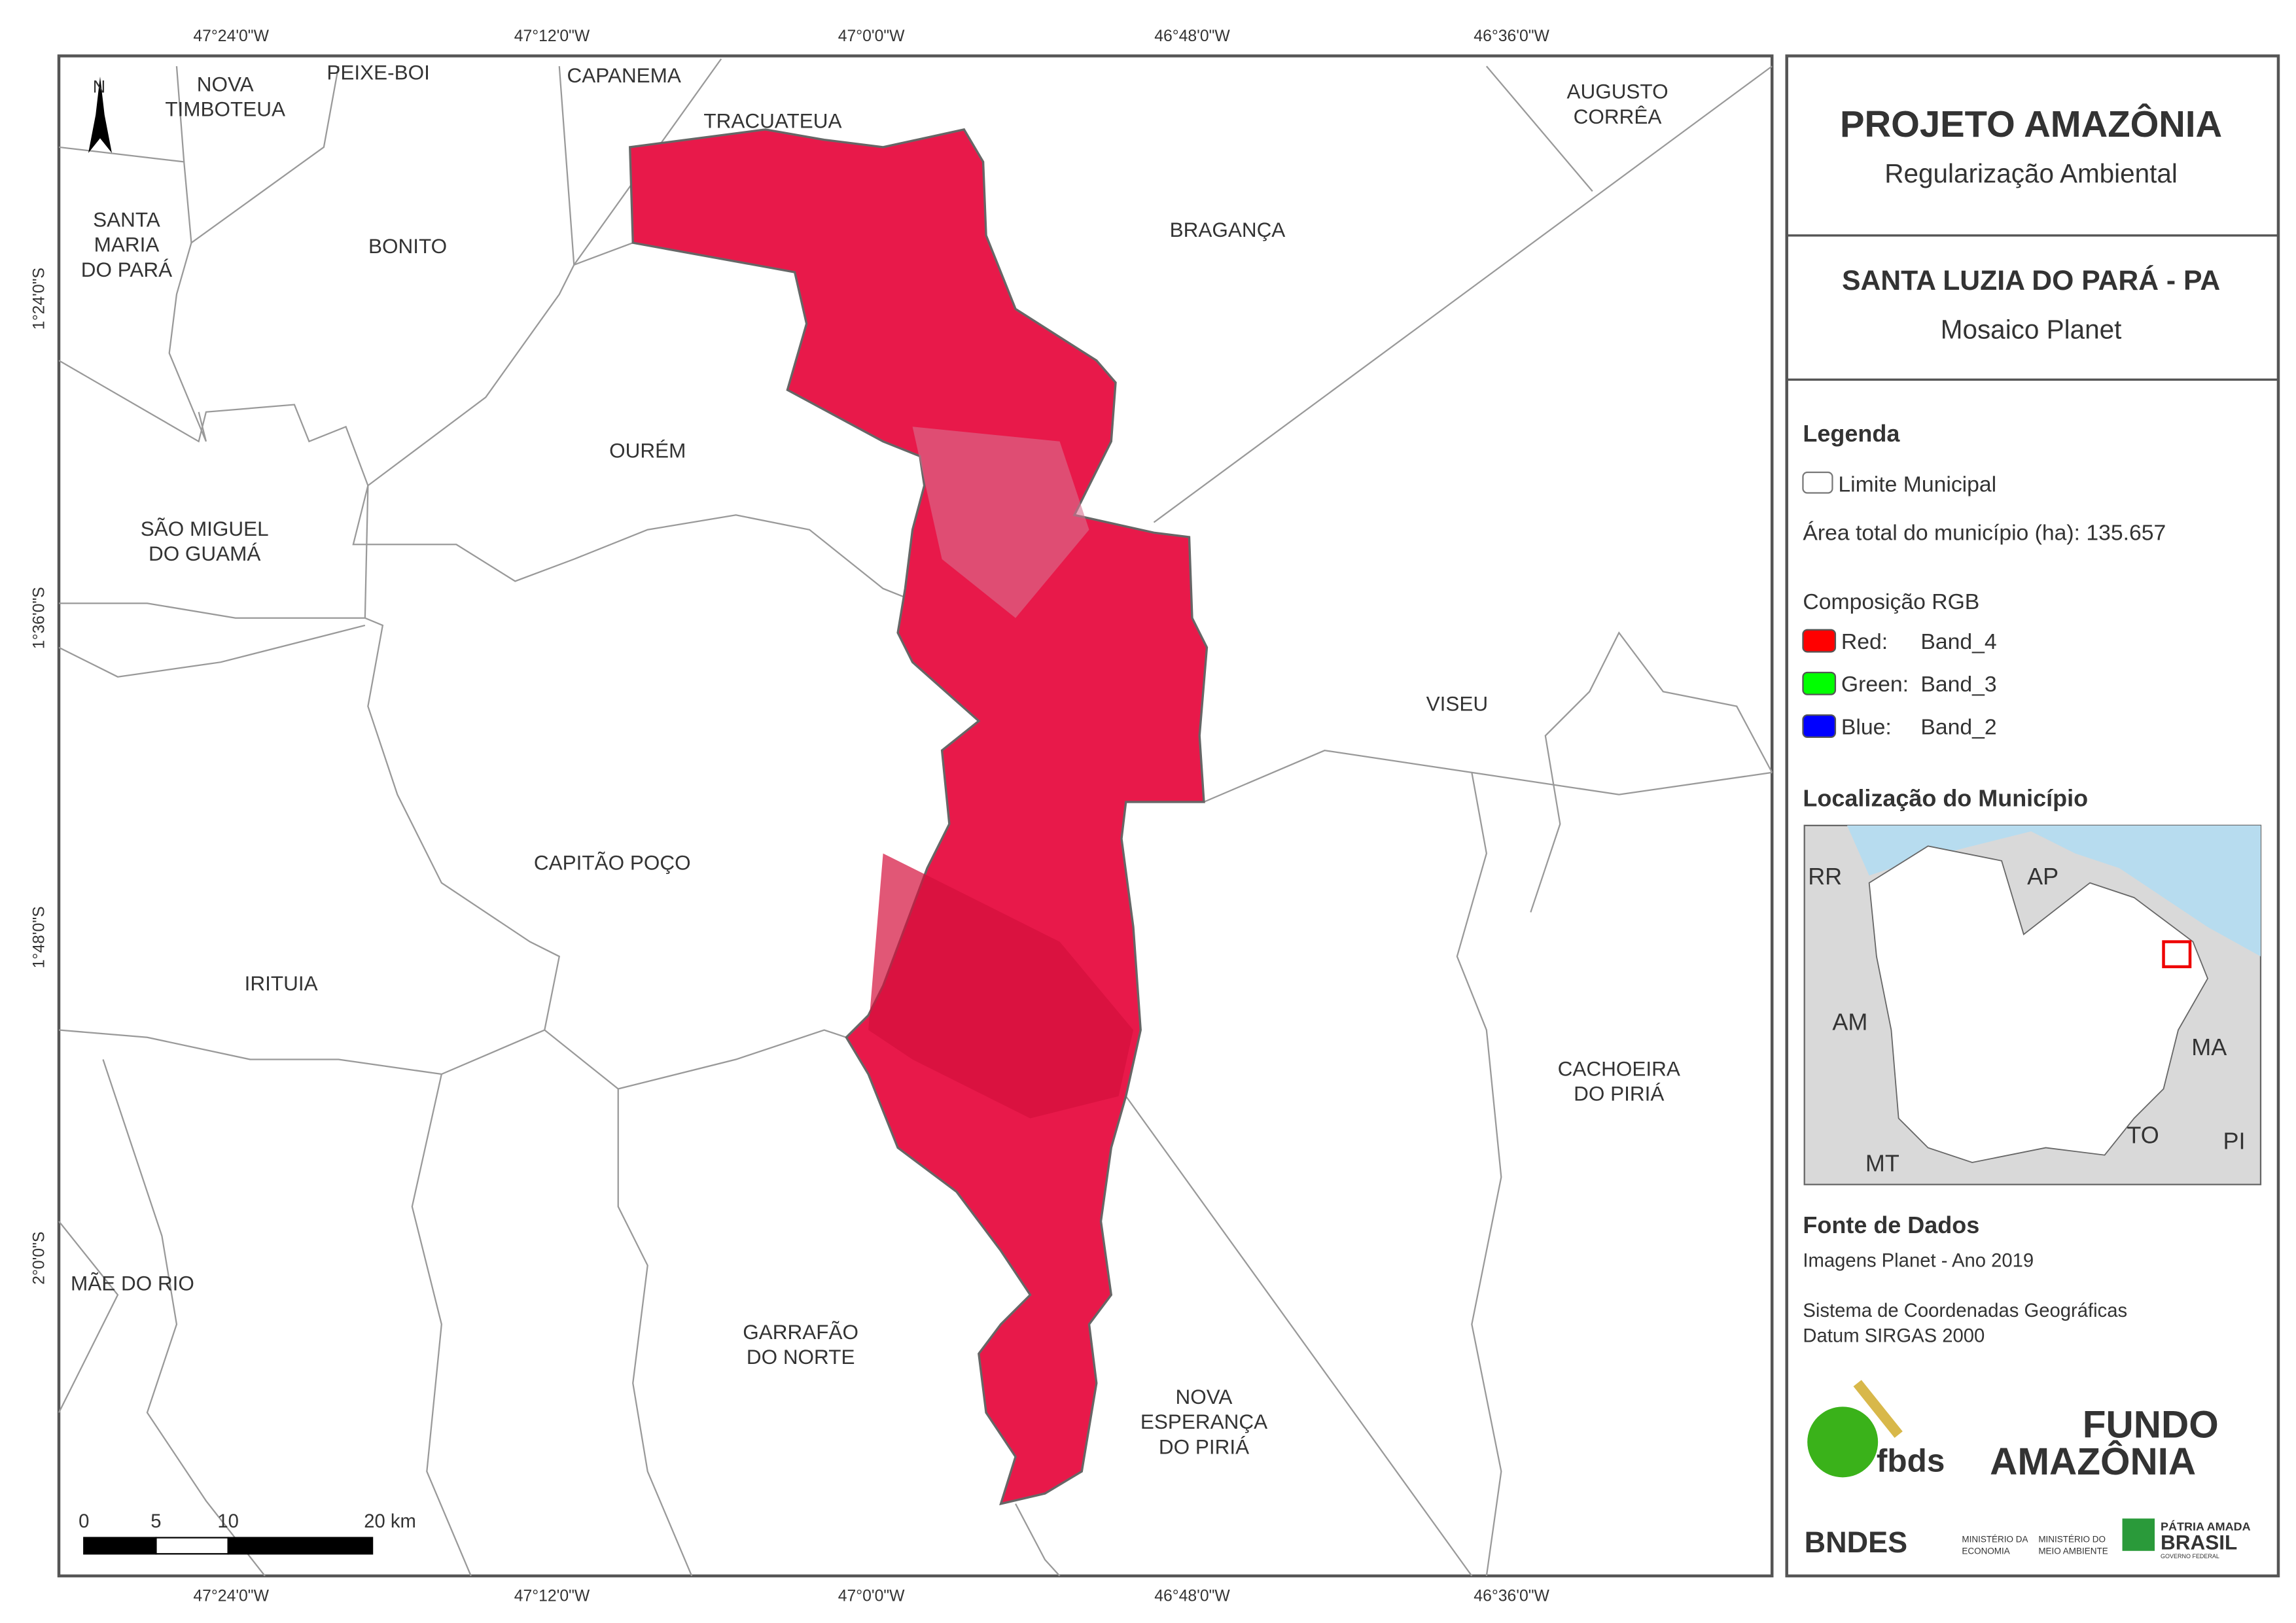 This screenshot has width=2296, height=1623. What do you see at coordinates (613, 862) in the screenshot?
I see `municipality-label: CAPITÃO POÇO` at bounding box center [613, 862].